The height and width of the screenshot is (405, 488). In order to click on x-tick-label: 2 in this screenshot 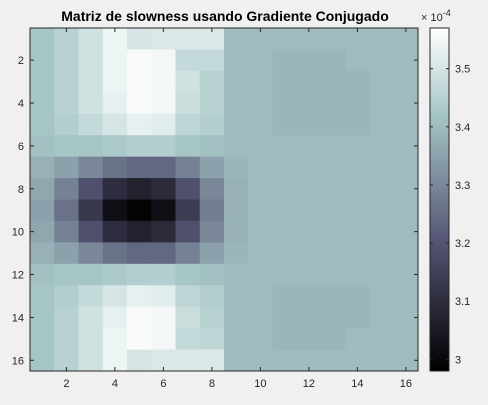, I will do `click(66, 384)`.